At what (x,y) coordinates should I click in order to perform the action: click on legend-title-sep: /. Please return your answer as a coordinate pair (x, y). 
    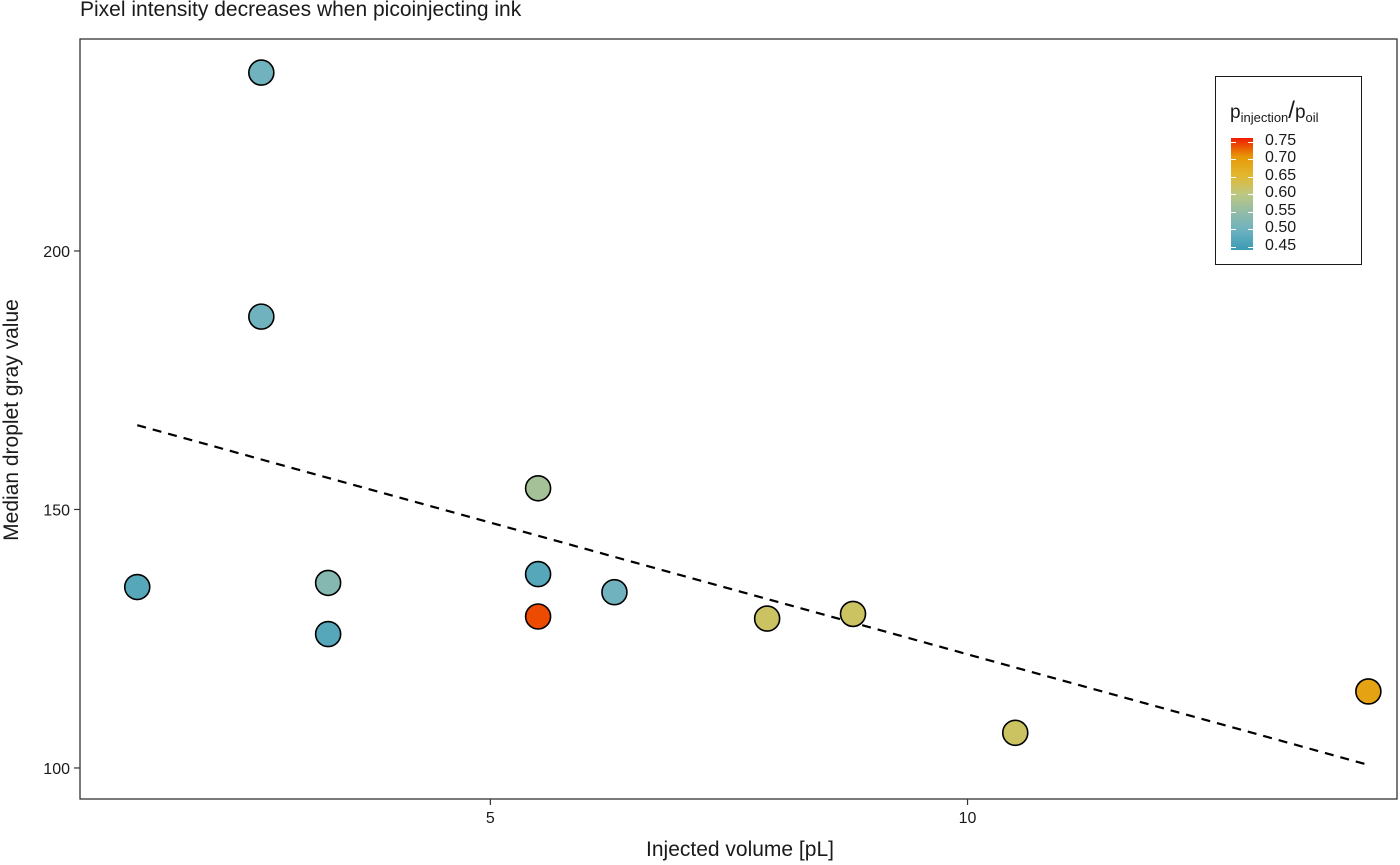
    Looking at the image, I should click on (1291, 110).